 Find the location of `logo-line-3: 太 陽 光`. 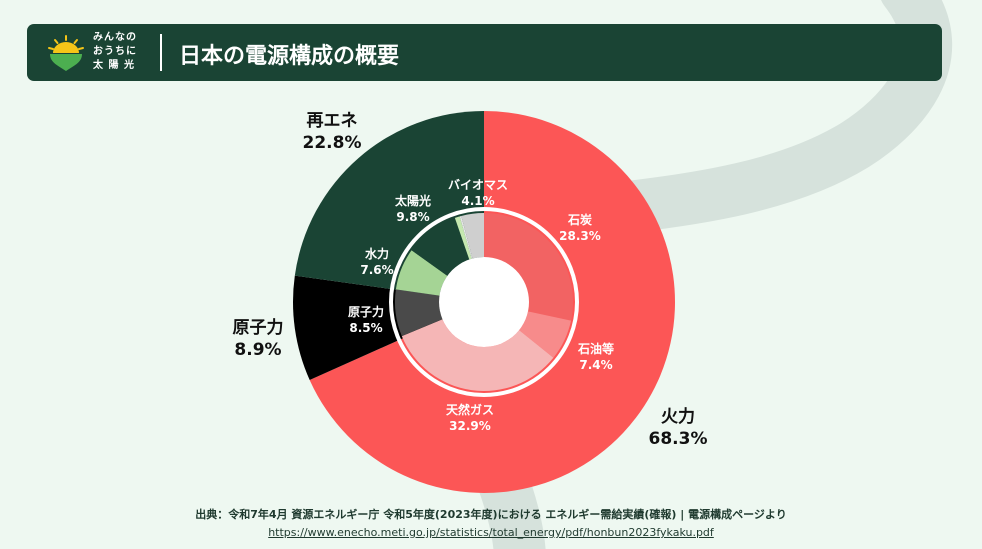

logo-line-3: 太 陽 光 is located at coordinates (114, 65).